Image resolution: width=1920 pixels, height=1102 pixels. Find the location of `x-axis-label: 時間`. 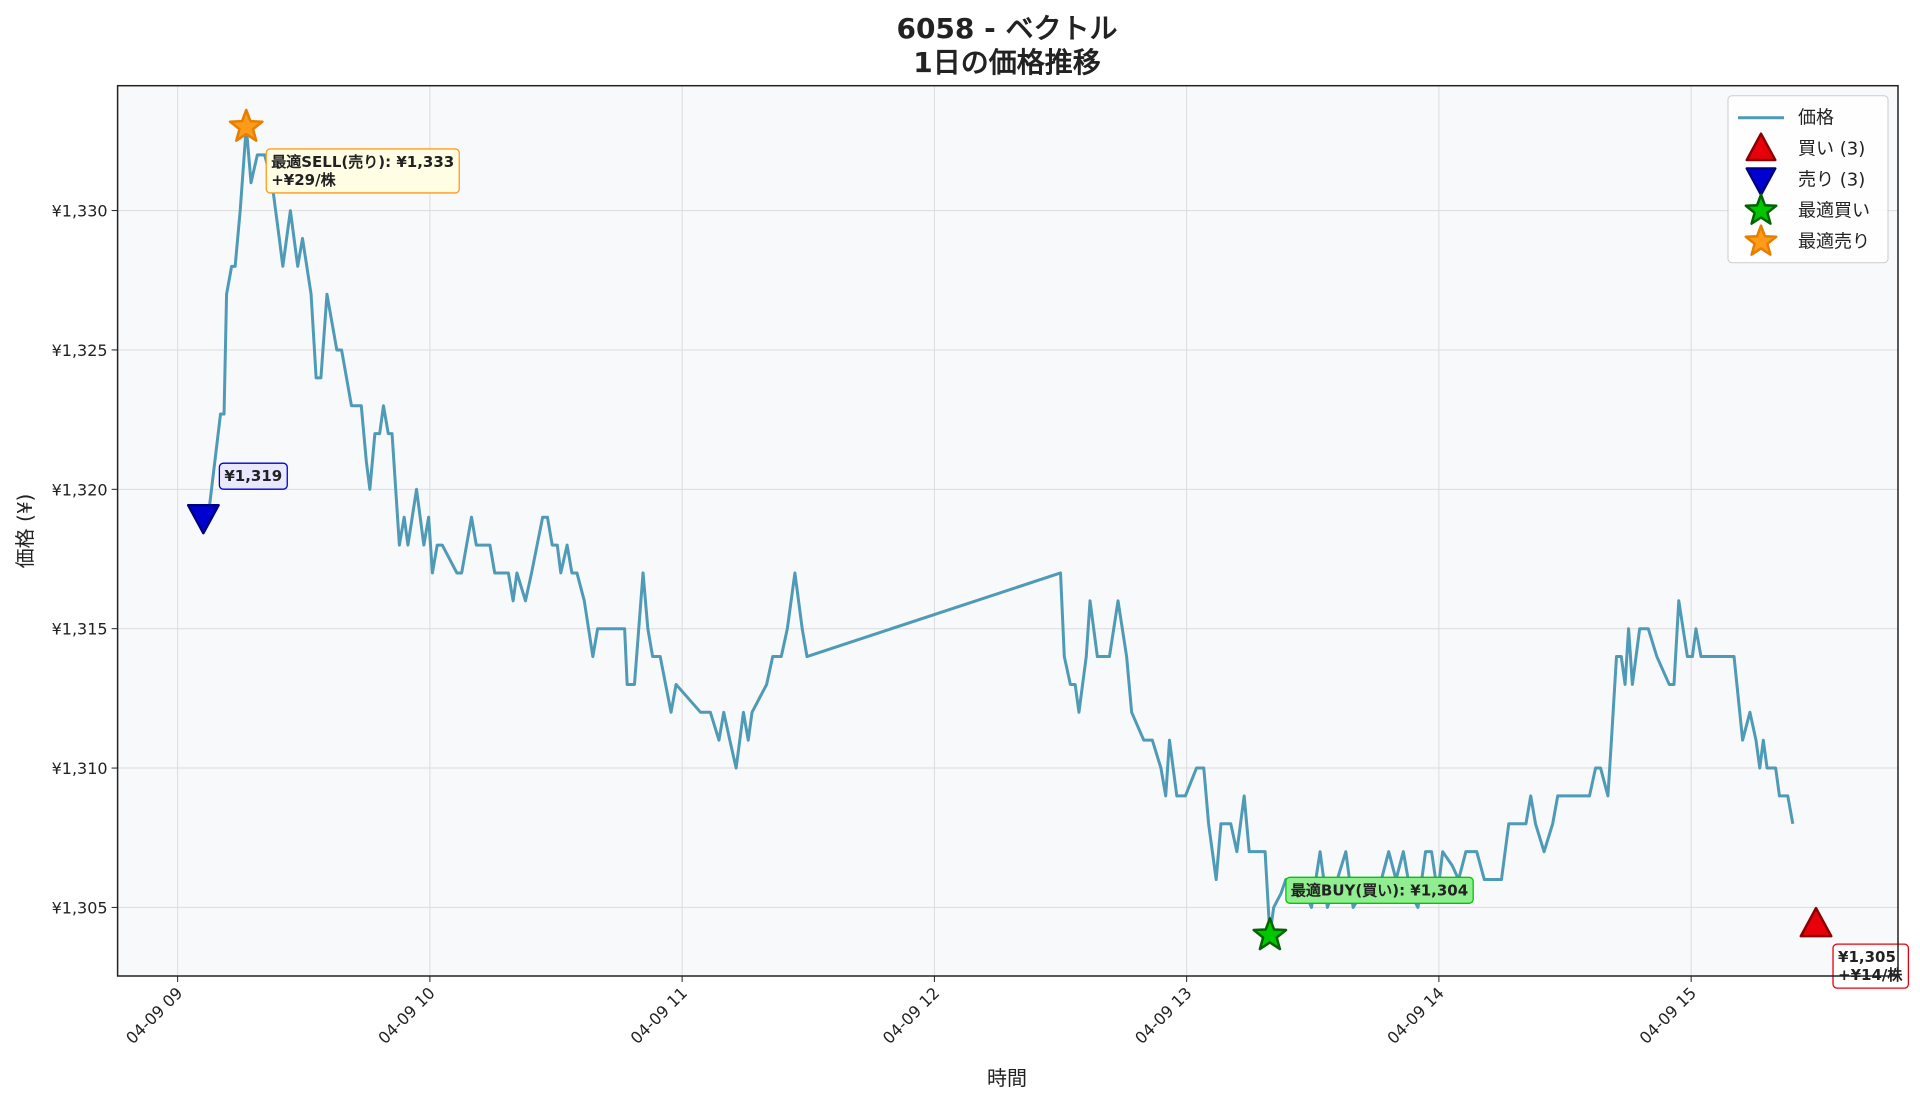

x-axis-label: 時間 is located at coordinates (1007, 1078).